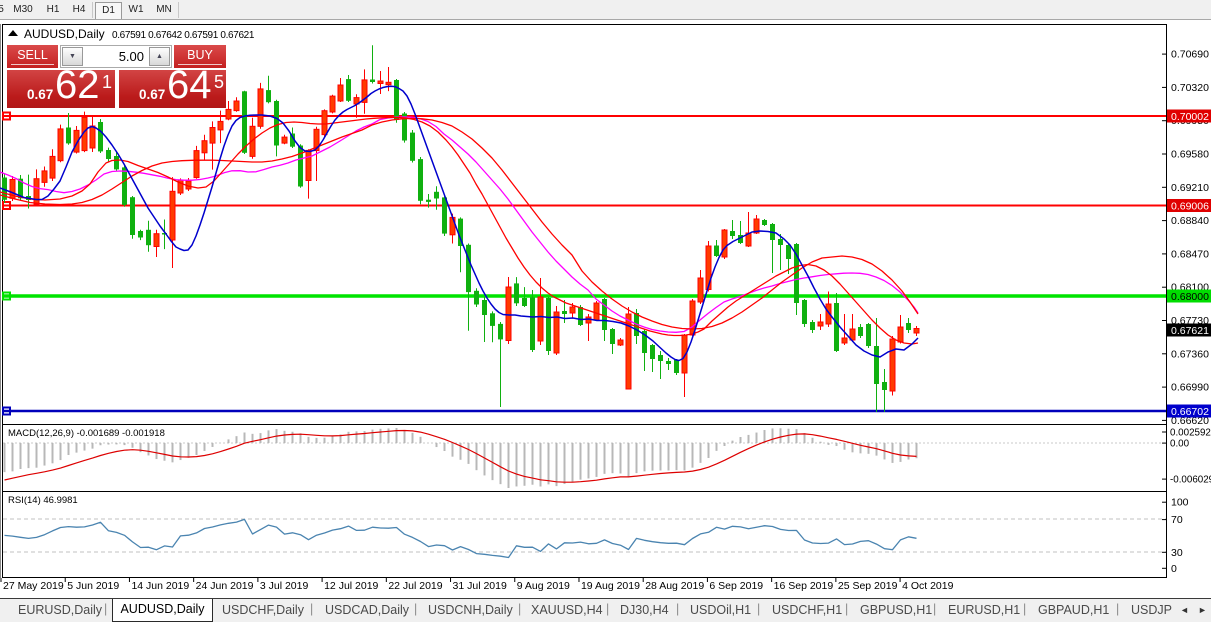 The image size is (1211, 622). Describe the element at coordinates (1190, 207) in the screenshot. I see `svg-text: 0.69006` at that location.